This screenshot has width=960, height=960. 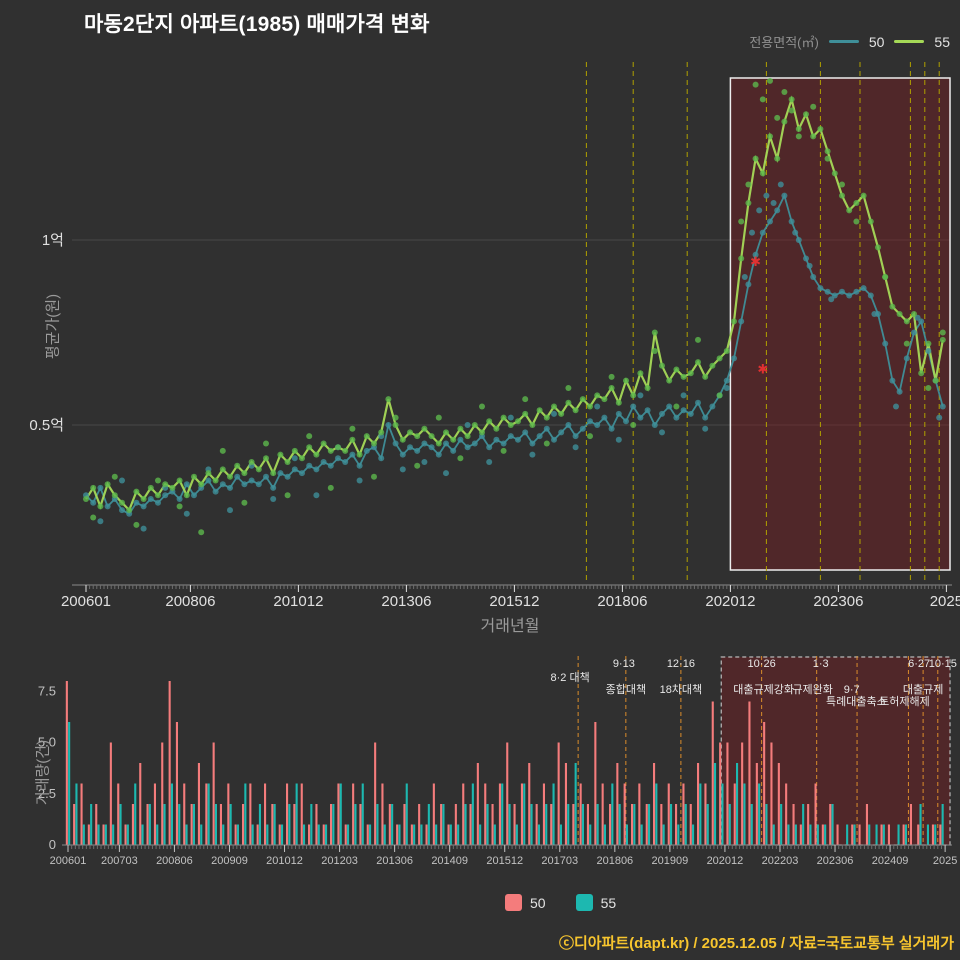 What do you see at coordinates (298, 601) in the screenshot?
I see `price-x-tick-label: 201012` at bounding box center [298, 601].